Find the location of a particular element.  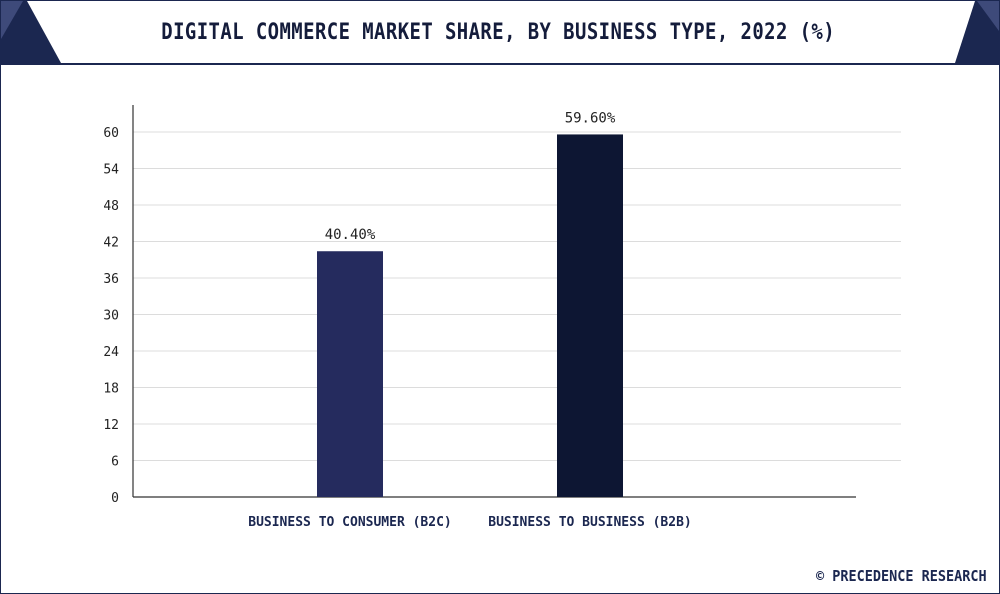

corner-decoration-left is located at coordinates (31, 32).